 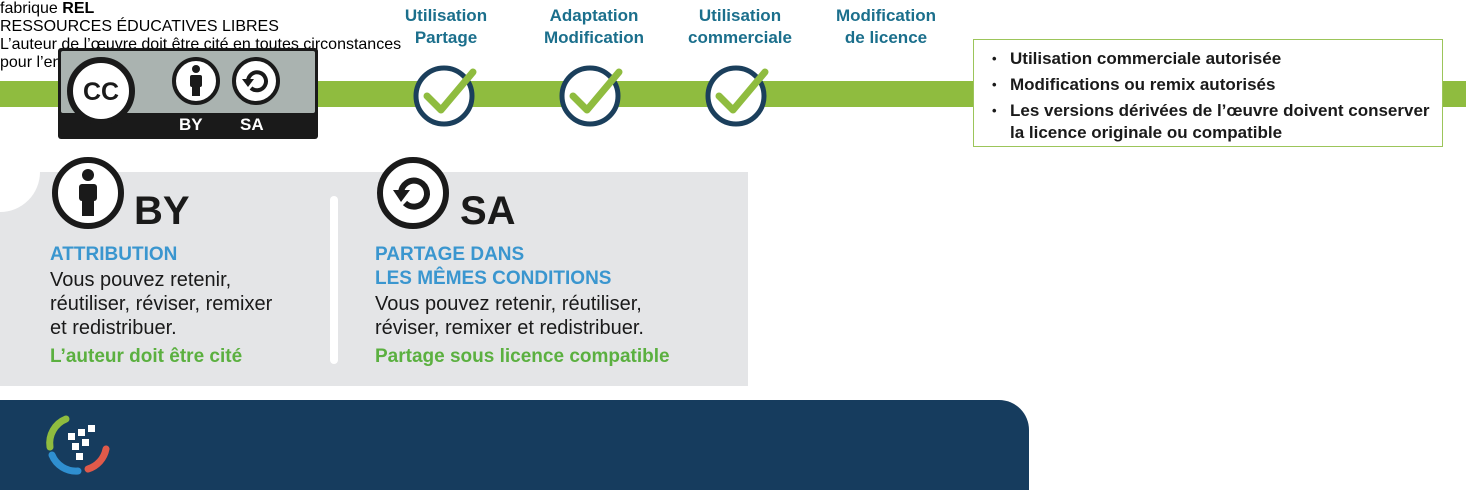 I want to click on panel-divider, so click(x=334, y=280).